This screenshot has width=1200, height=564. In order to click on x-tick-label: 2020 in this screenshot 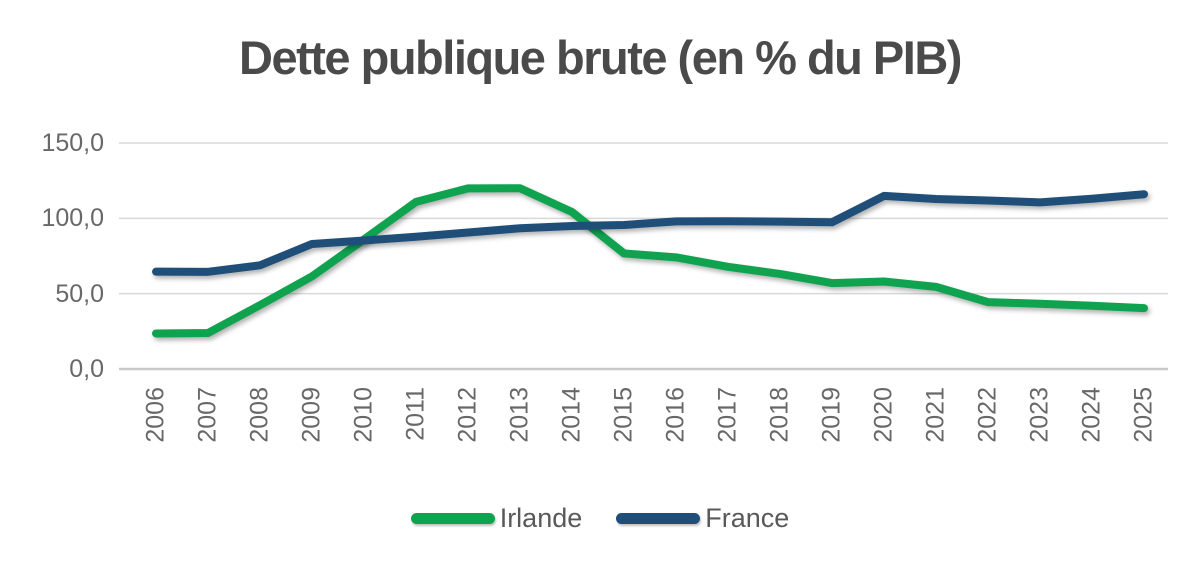, I will do `click(883, 415)`.